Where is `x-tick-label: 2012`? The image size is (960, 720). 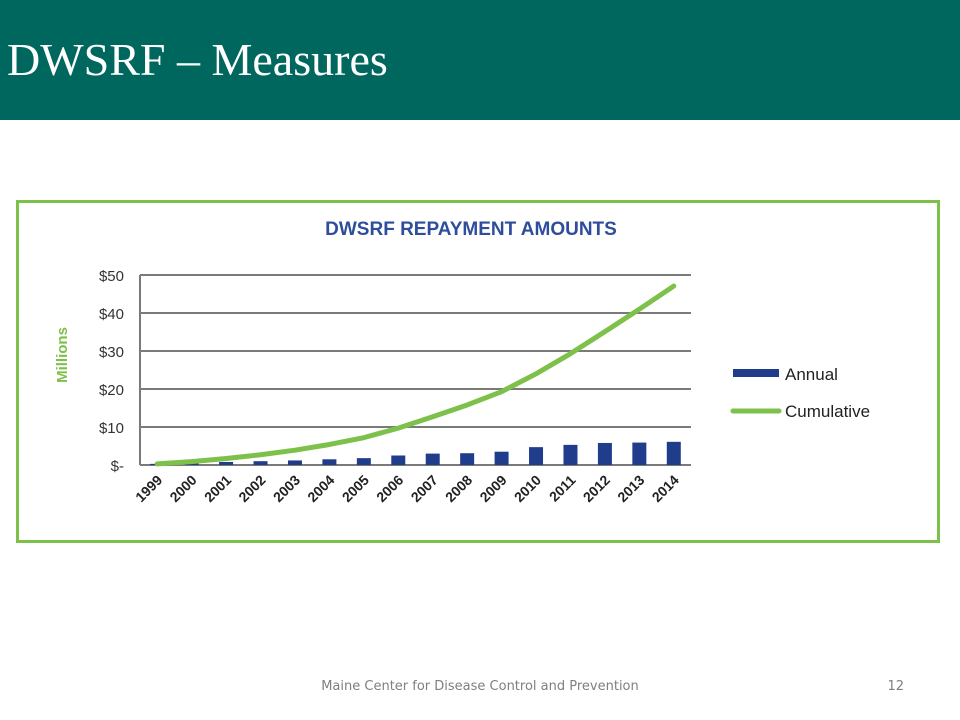 x-tick-label: 2012 is located at coordinates (596, 488).